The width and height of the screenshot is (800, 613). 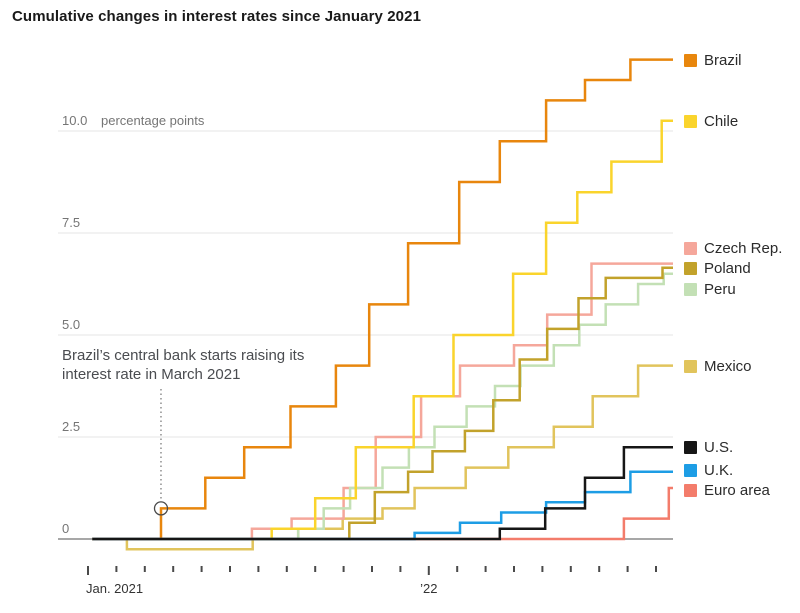 What do you see at coordinates (153, 120) in the screenshot?
I see `y-axis-unit-label: percentage points` at bounding box center [153, 120].